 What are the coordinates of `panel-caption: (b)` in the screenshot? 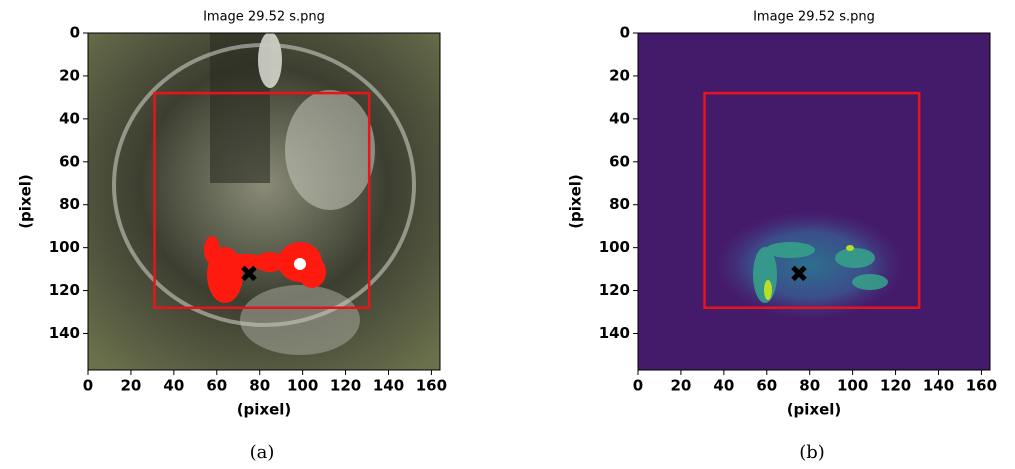 It's located at (812, 452).